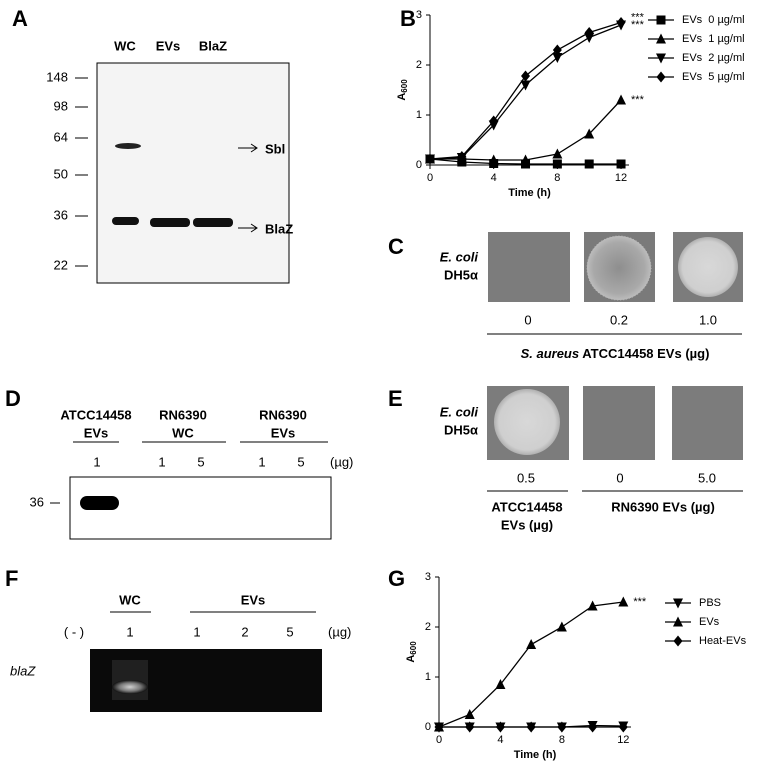 Image resolution: width=777 pixels, height=766 pixels. Describe the element at coordinates (396, 246) in the screenshot. I see `panel-letter: C` at that location.